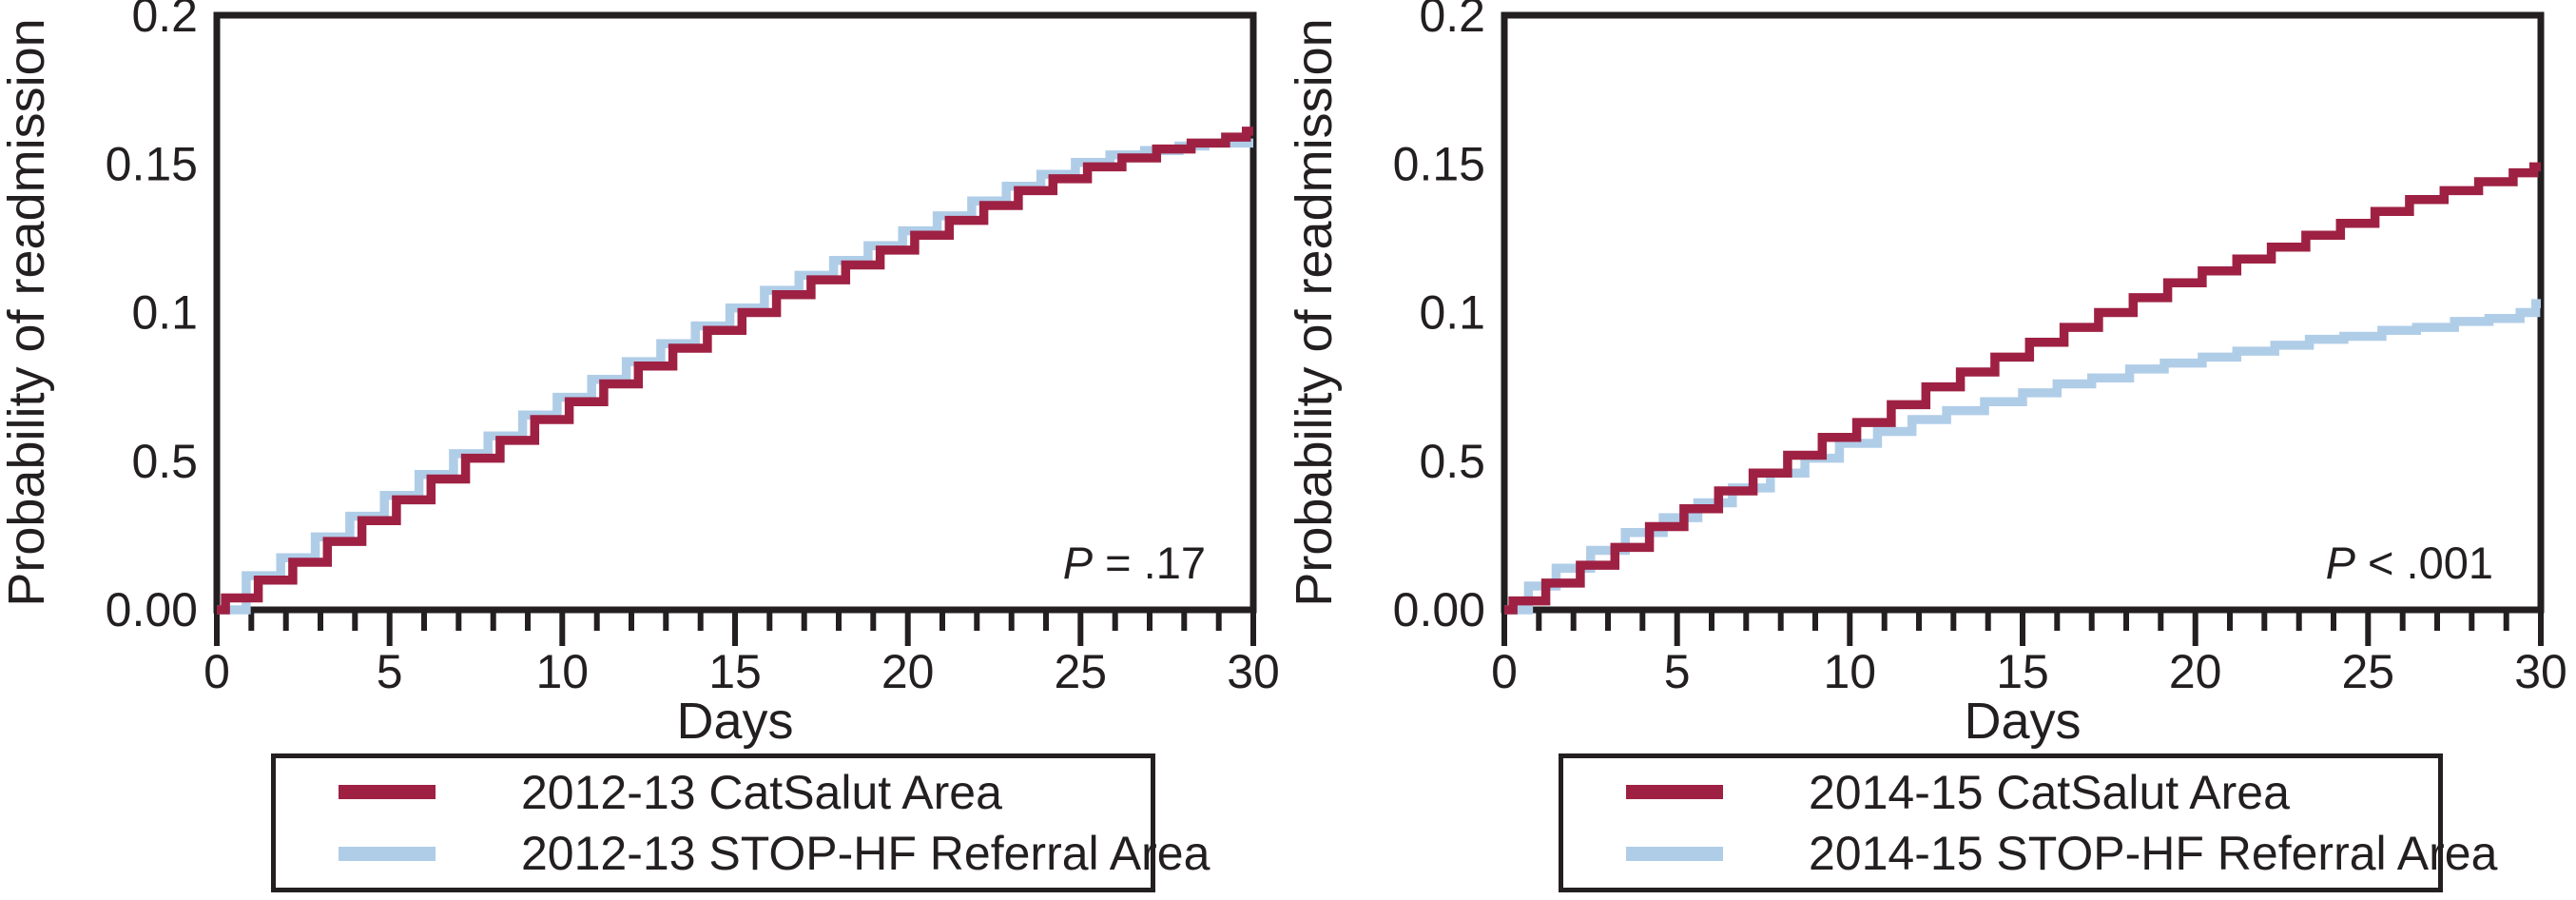  I want to click on legend-item: 2012-13 STOP-HF Referral Area, so click(774, 853).